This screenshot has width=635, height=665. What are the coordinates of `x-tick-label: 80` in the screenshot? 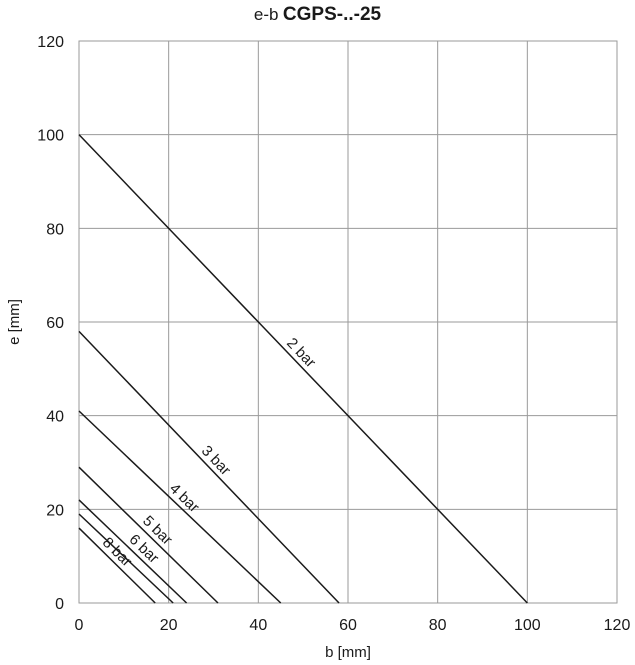 It's located at (438, 625).